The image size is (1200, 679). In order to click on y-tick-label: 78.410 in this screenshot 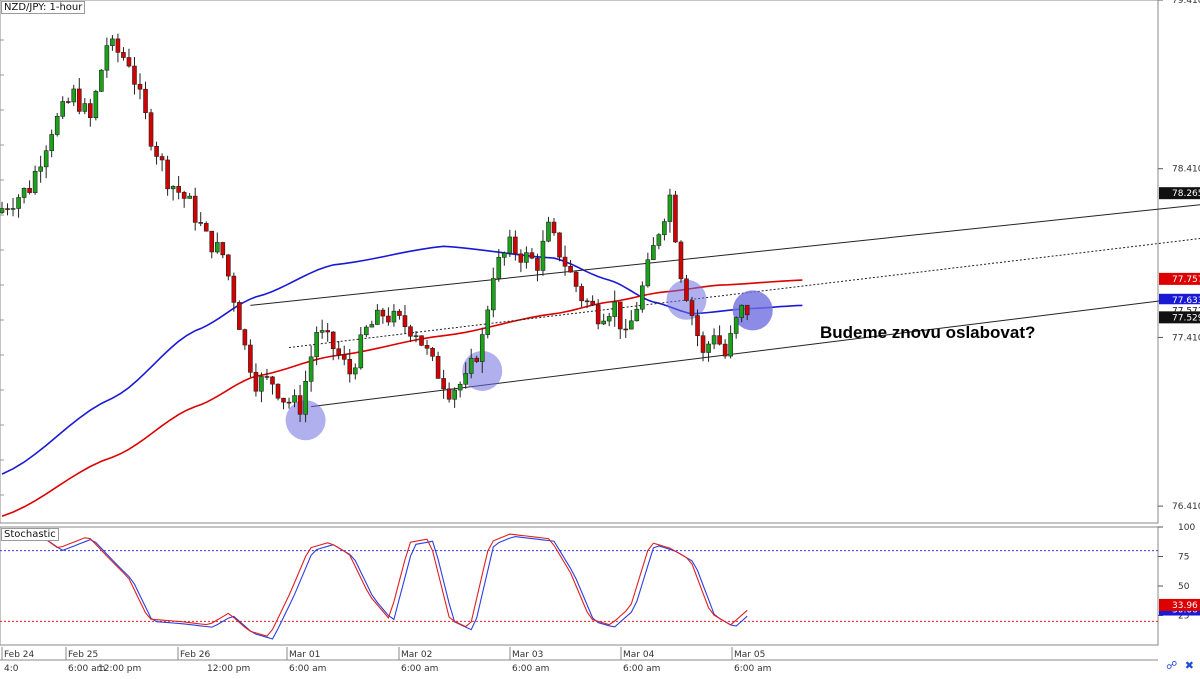, I will do `click(1186, 170)`.